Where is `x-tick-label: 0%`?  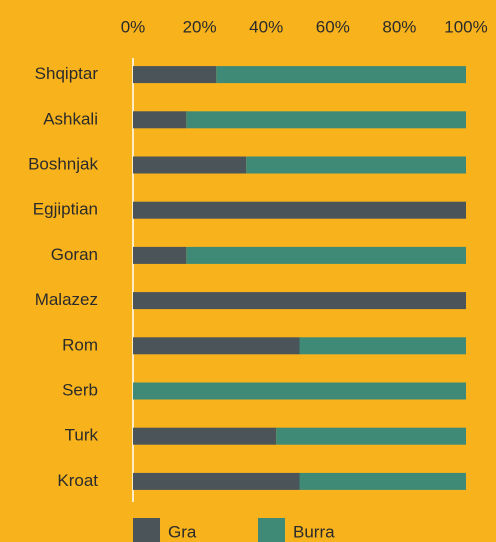 x-tick-label: 0% is located at coordinates (133, 26).